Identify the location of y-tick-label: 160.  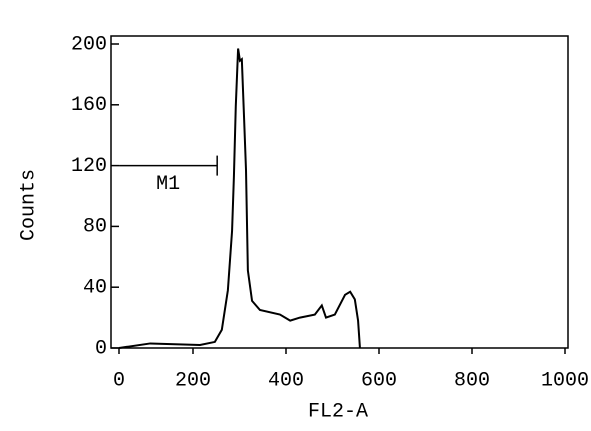
(89, 105).